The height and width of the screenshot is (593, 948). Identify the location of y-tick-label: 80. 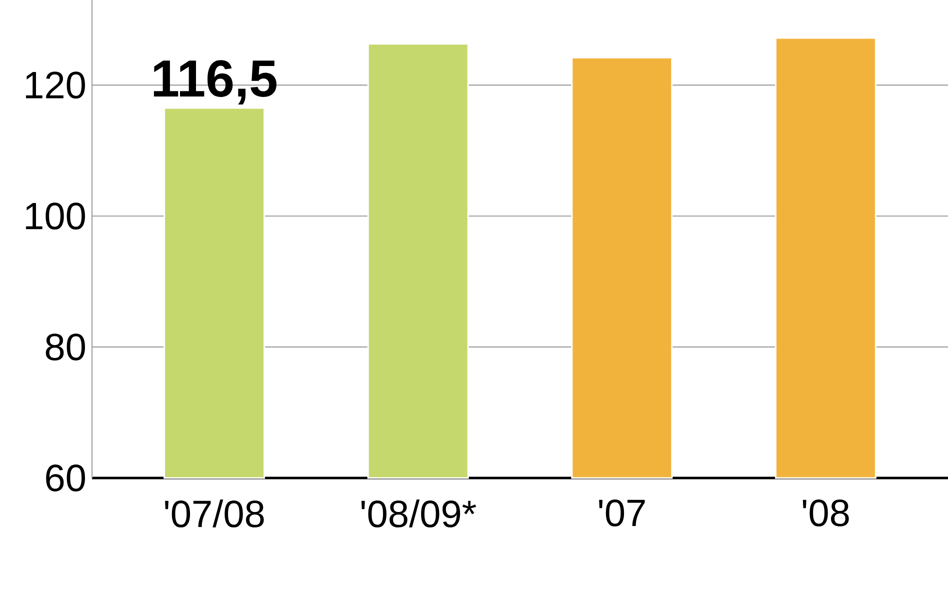
(65, 347).